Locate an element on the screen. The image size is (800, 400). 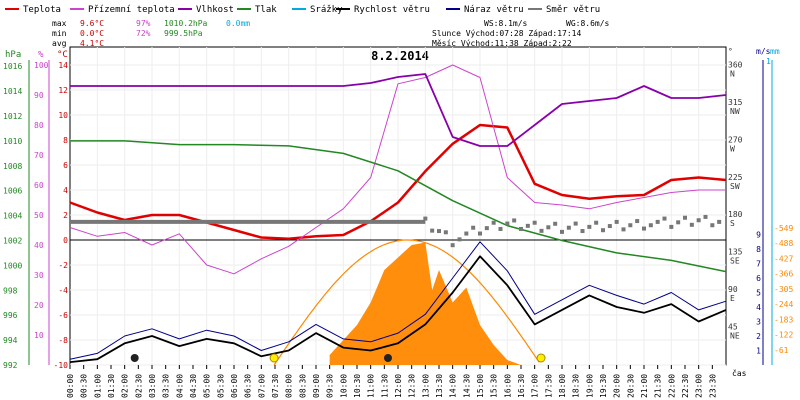
time-label: 15:30 is located at coordinates (494, 386).